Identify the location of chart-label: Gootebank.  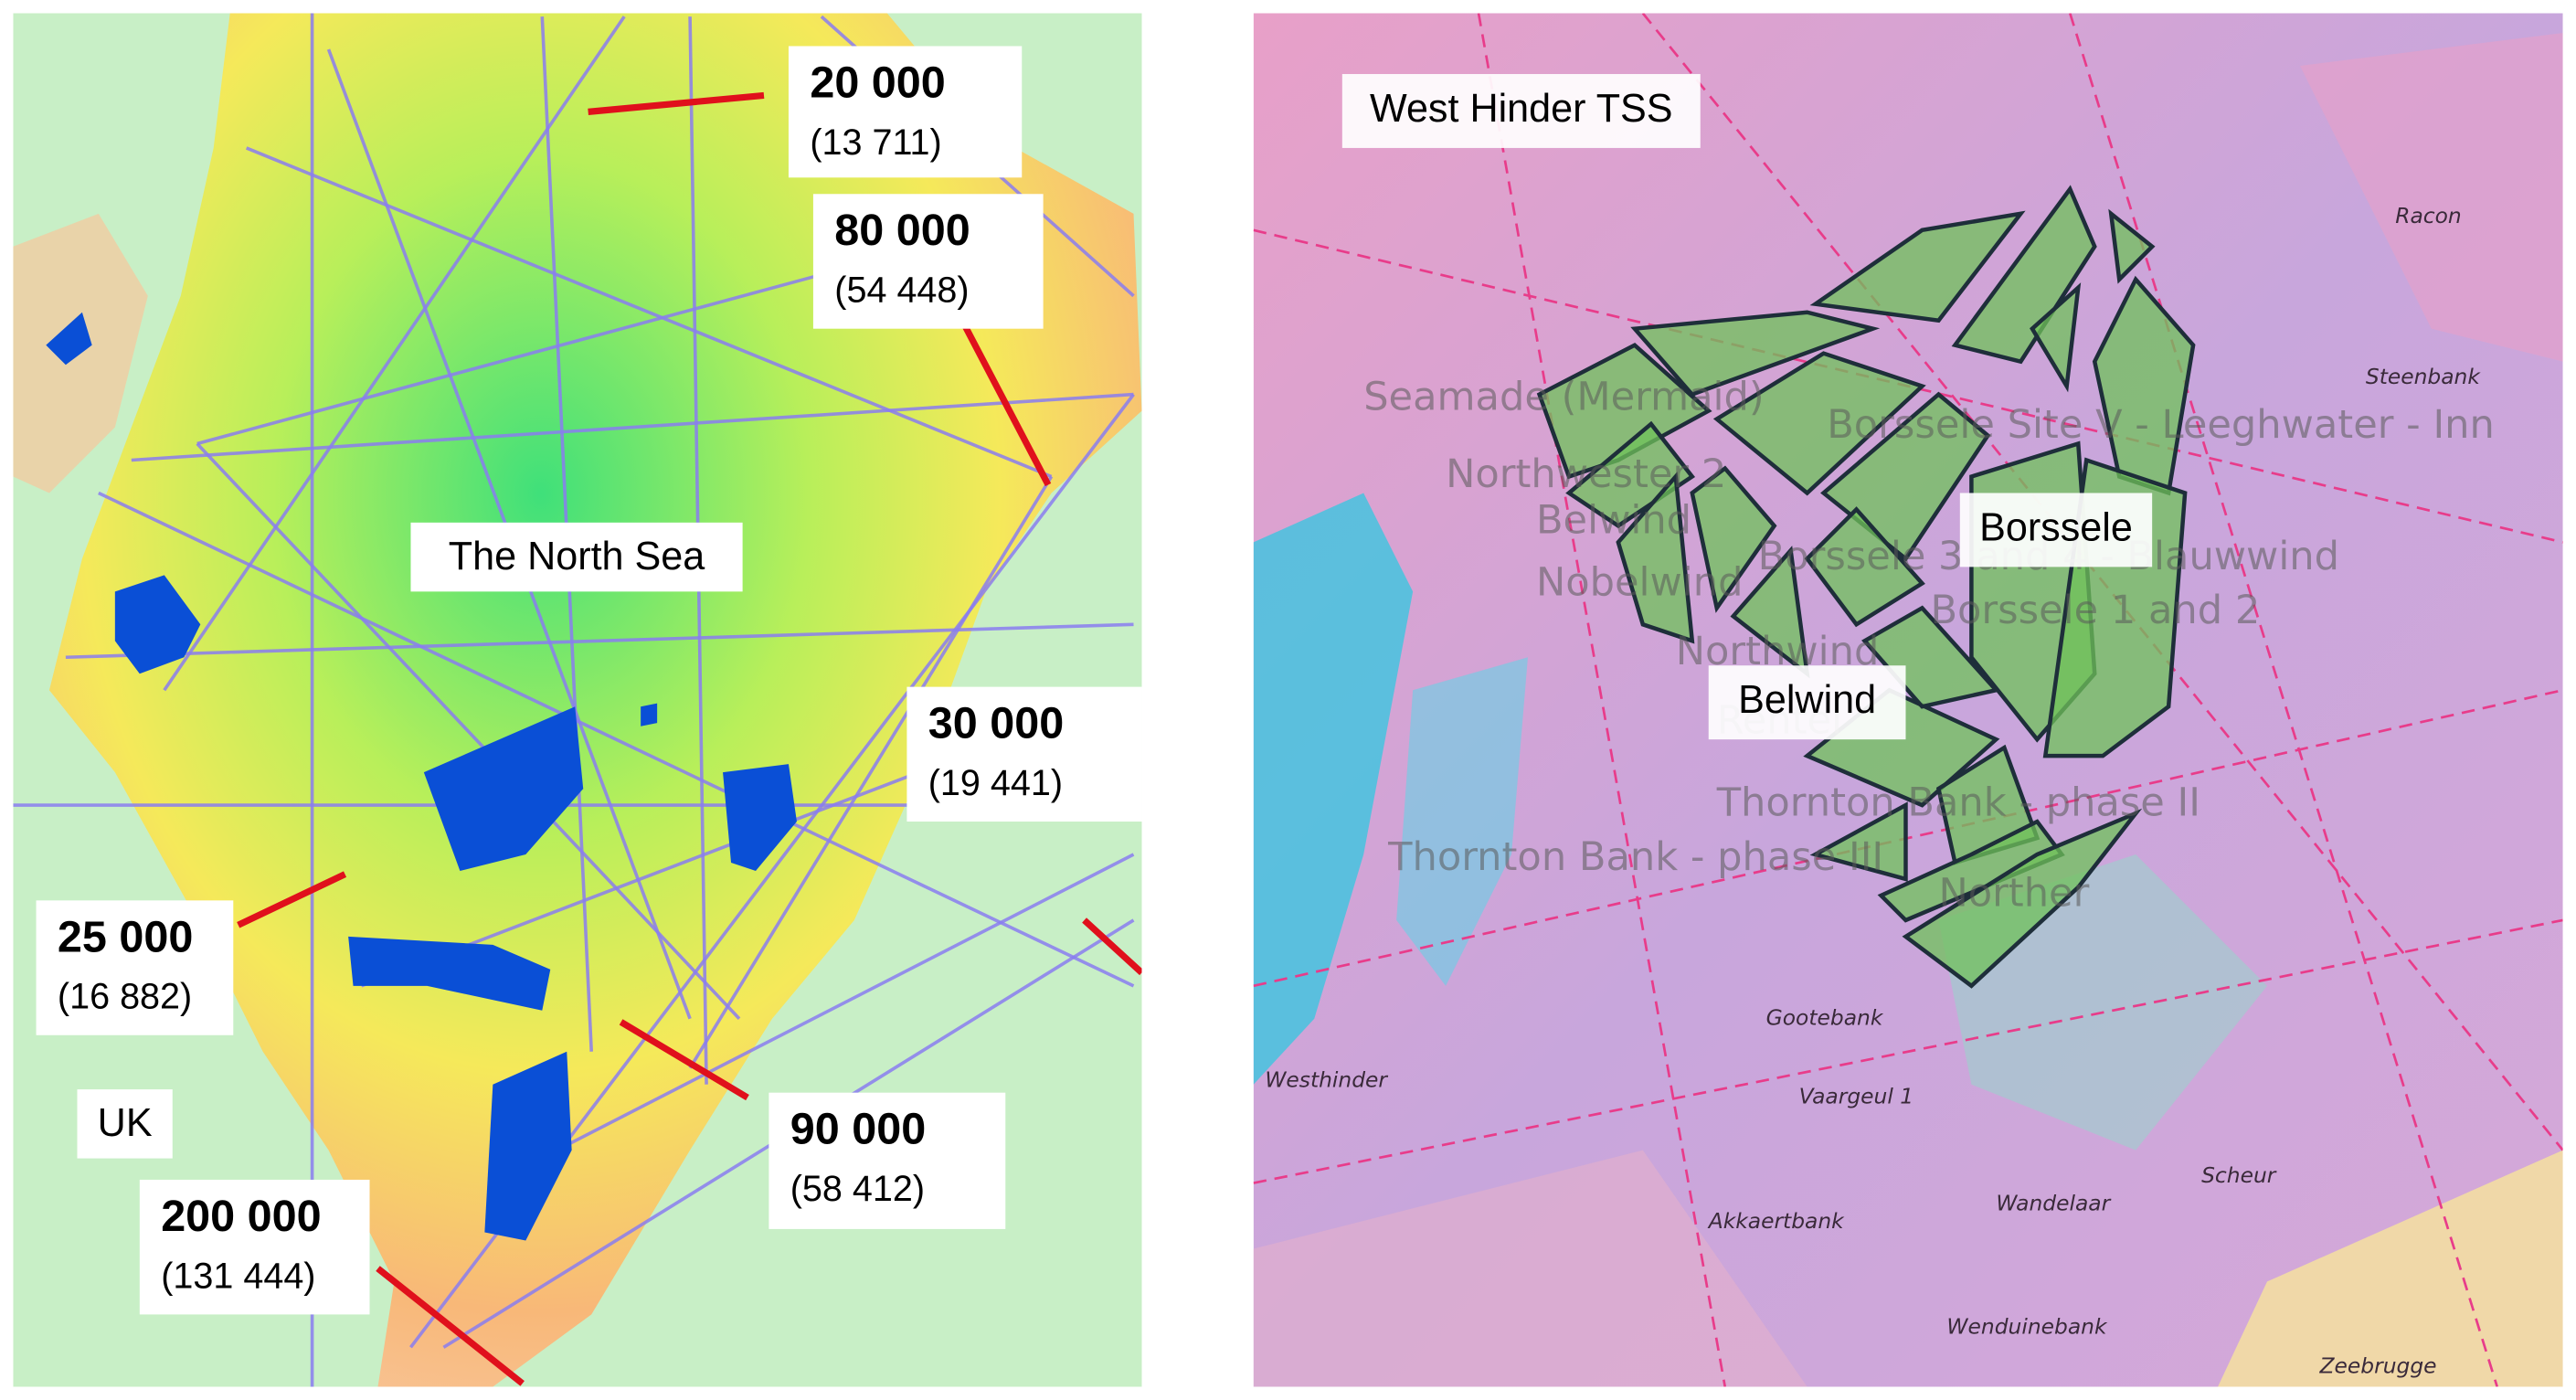
(1825, 1017).